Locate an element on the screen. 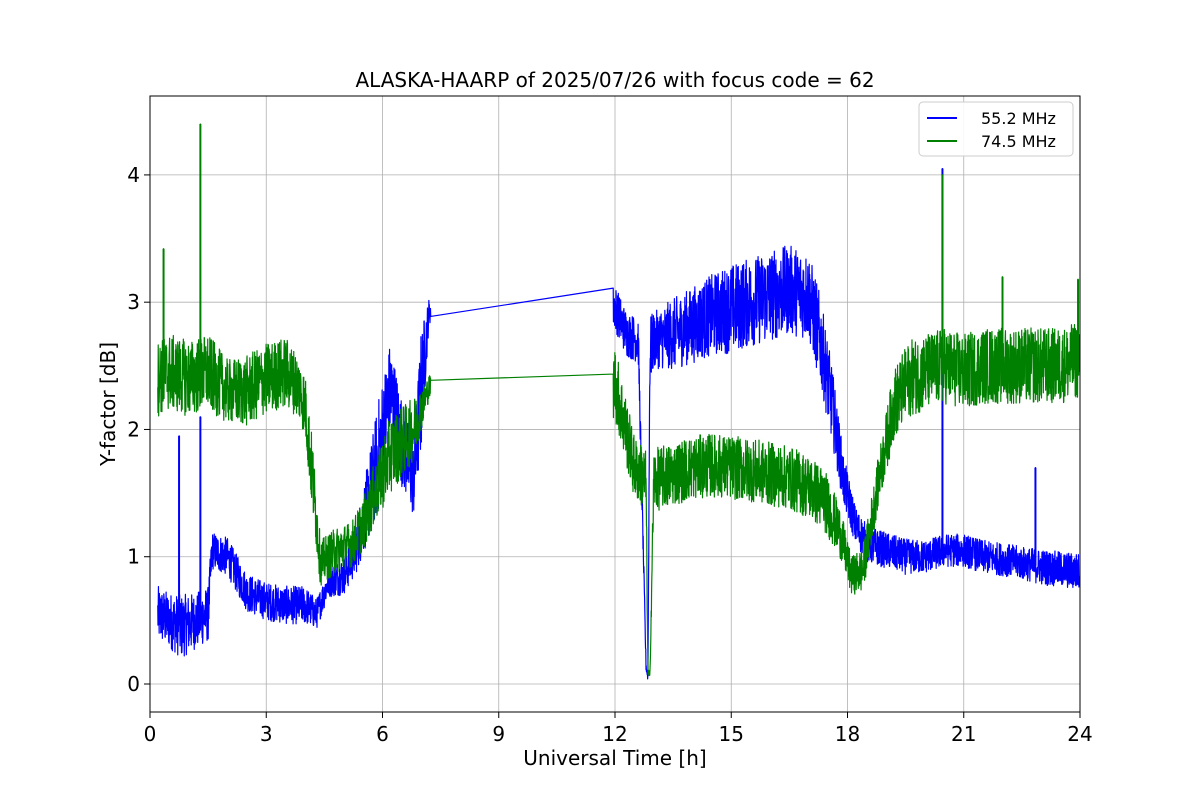 The image size is (1200, 800). x-tick-label: 15 is located at coordinates (731, 734).